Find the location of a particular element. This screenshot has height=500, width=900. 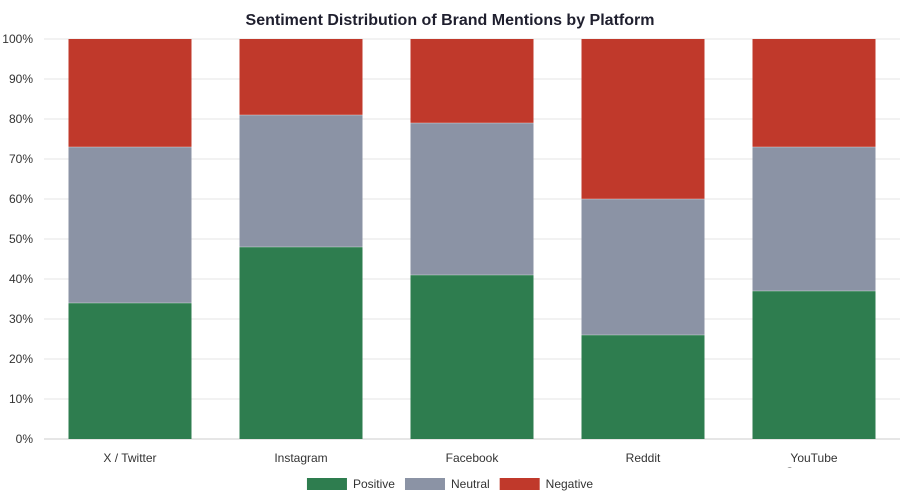

y-tick-label: 50% is located at coordinates (21, 239).